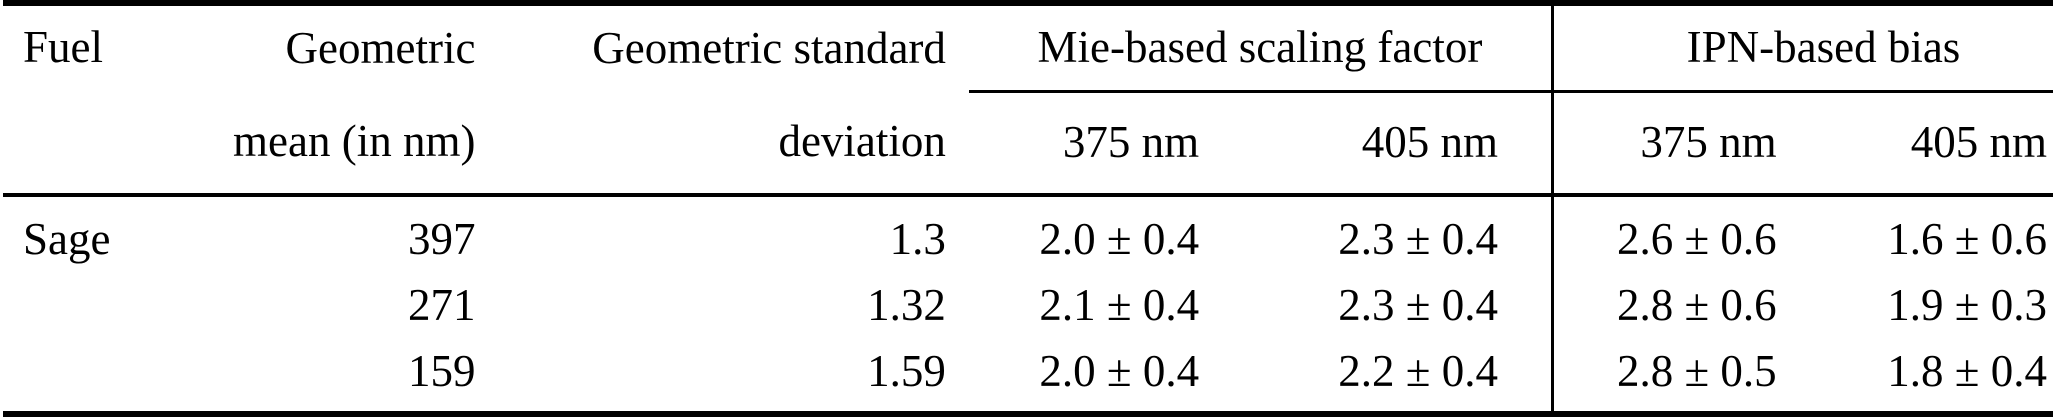 The height and width of the screenshot is (417, 2067). Describe the element at coordinates (1696, 239) in the screenshot. I see `cell-ipn-375: 2.6 ± 0.6` at that location.